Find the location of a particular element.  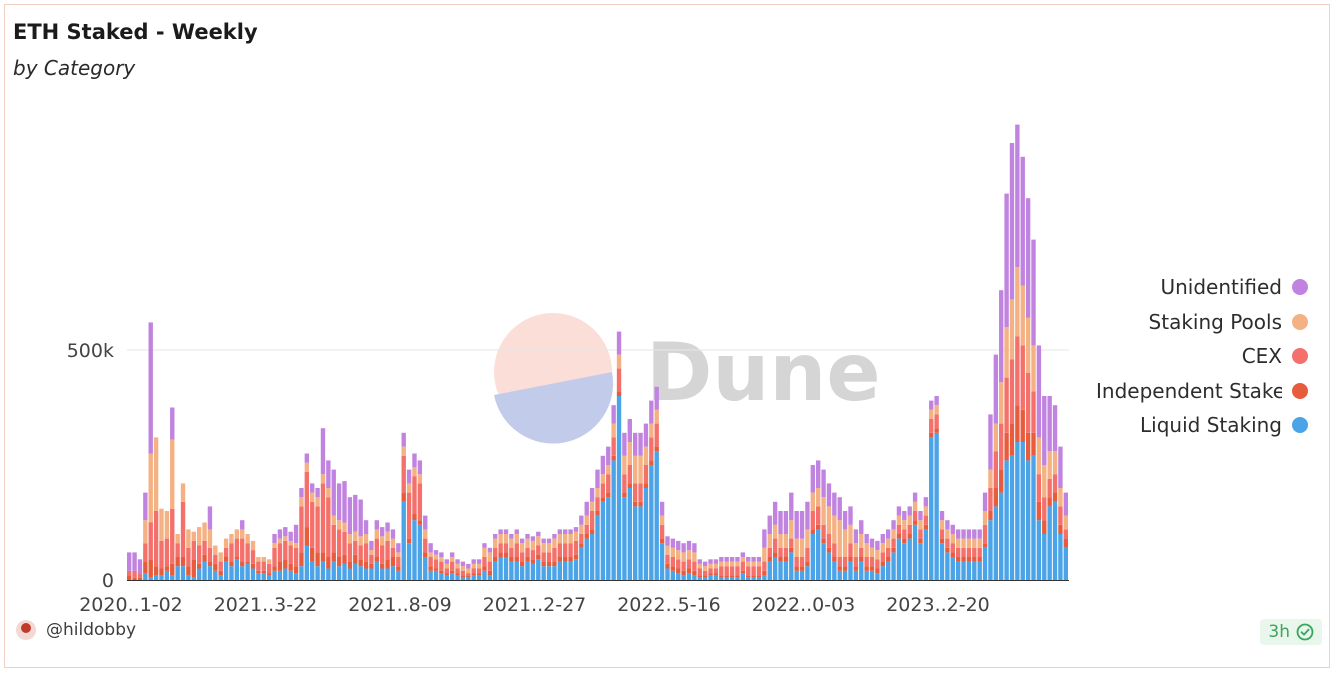

legend-item: Unidentified is located at coordinates (1178, 287).